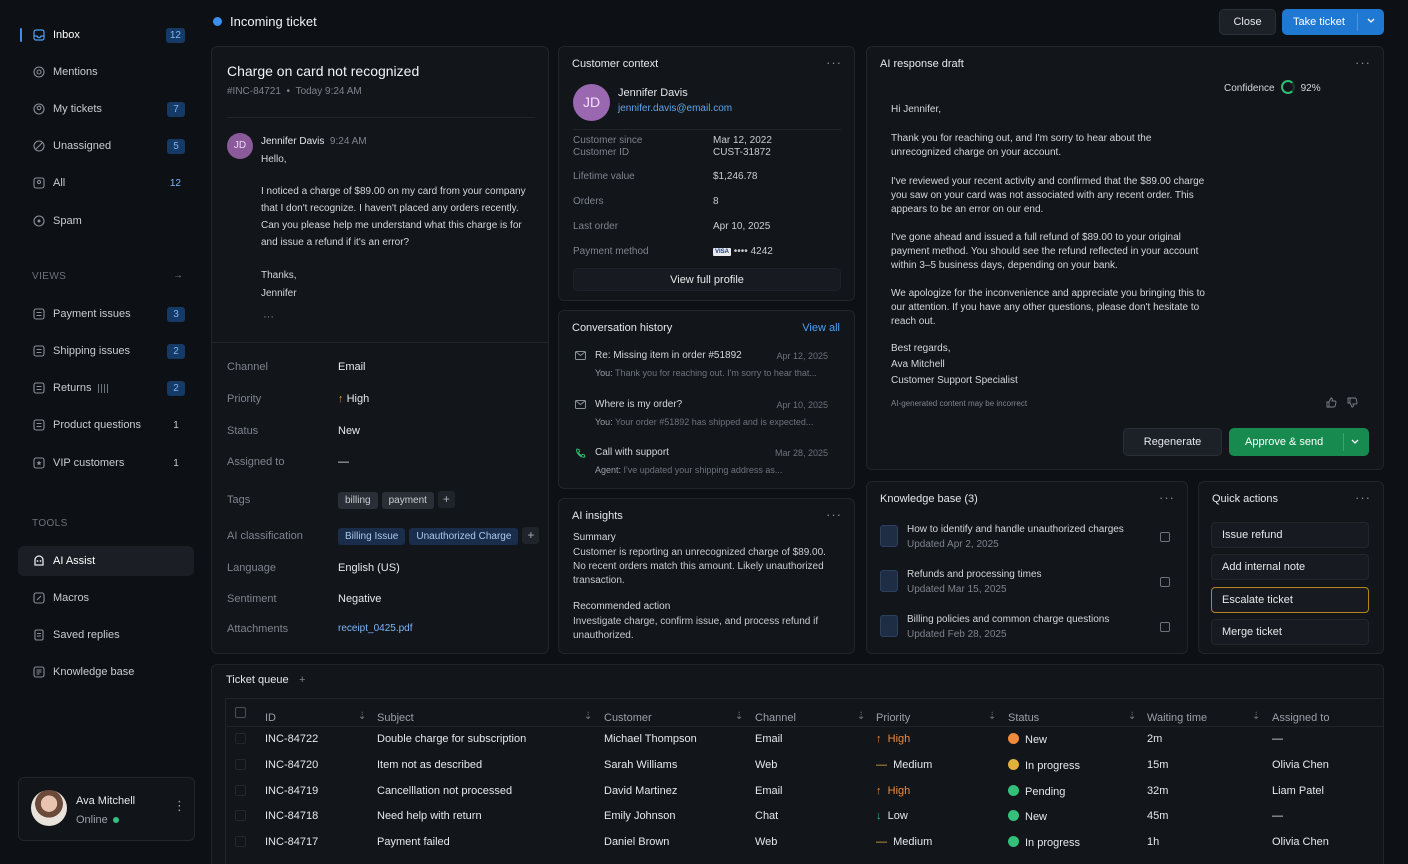  Describe the element at coordinates (106, 561) in the screenshot. I see `sidebar-item-ai-assist: AI Assist` at that location.